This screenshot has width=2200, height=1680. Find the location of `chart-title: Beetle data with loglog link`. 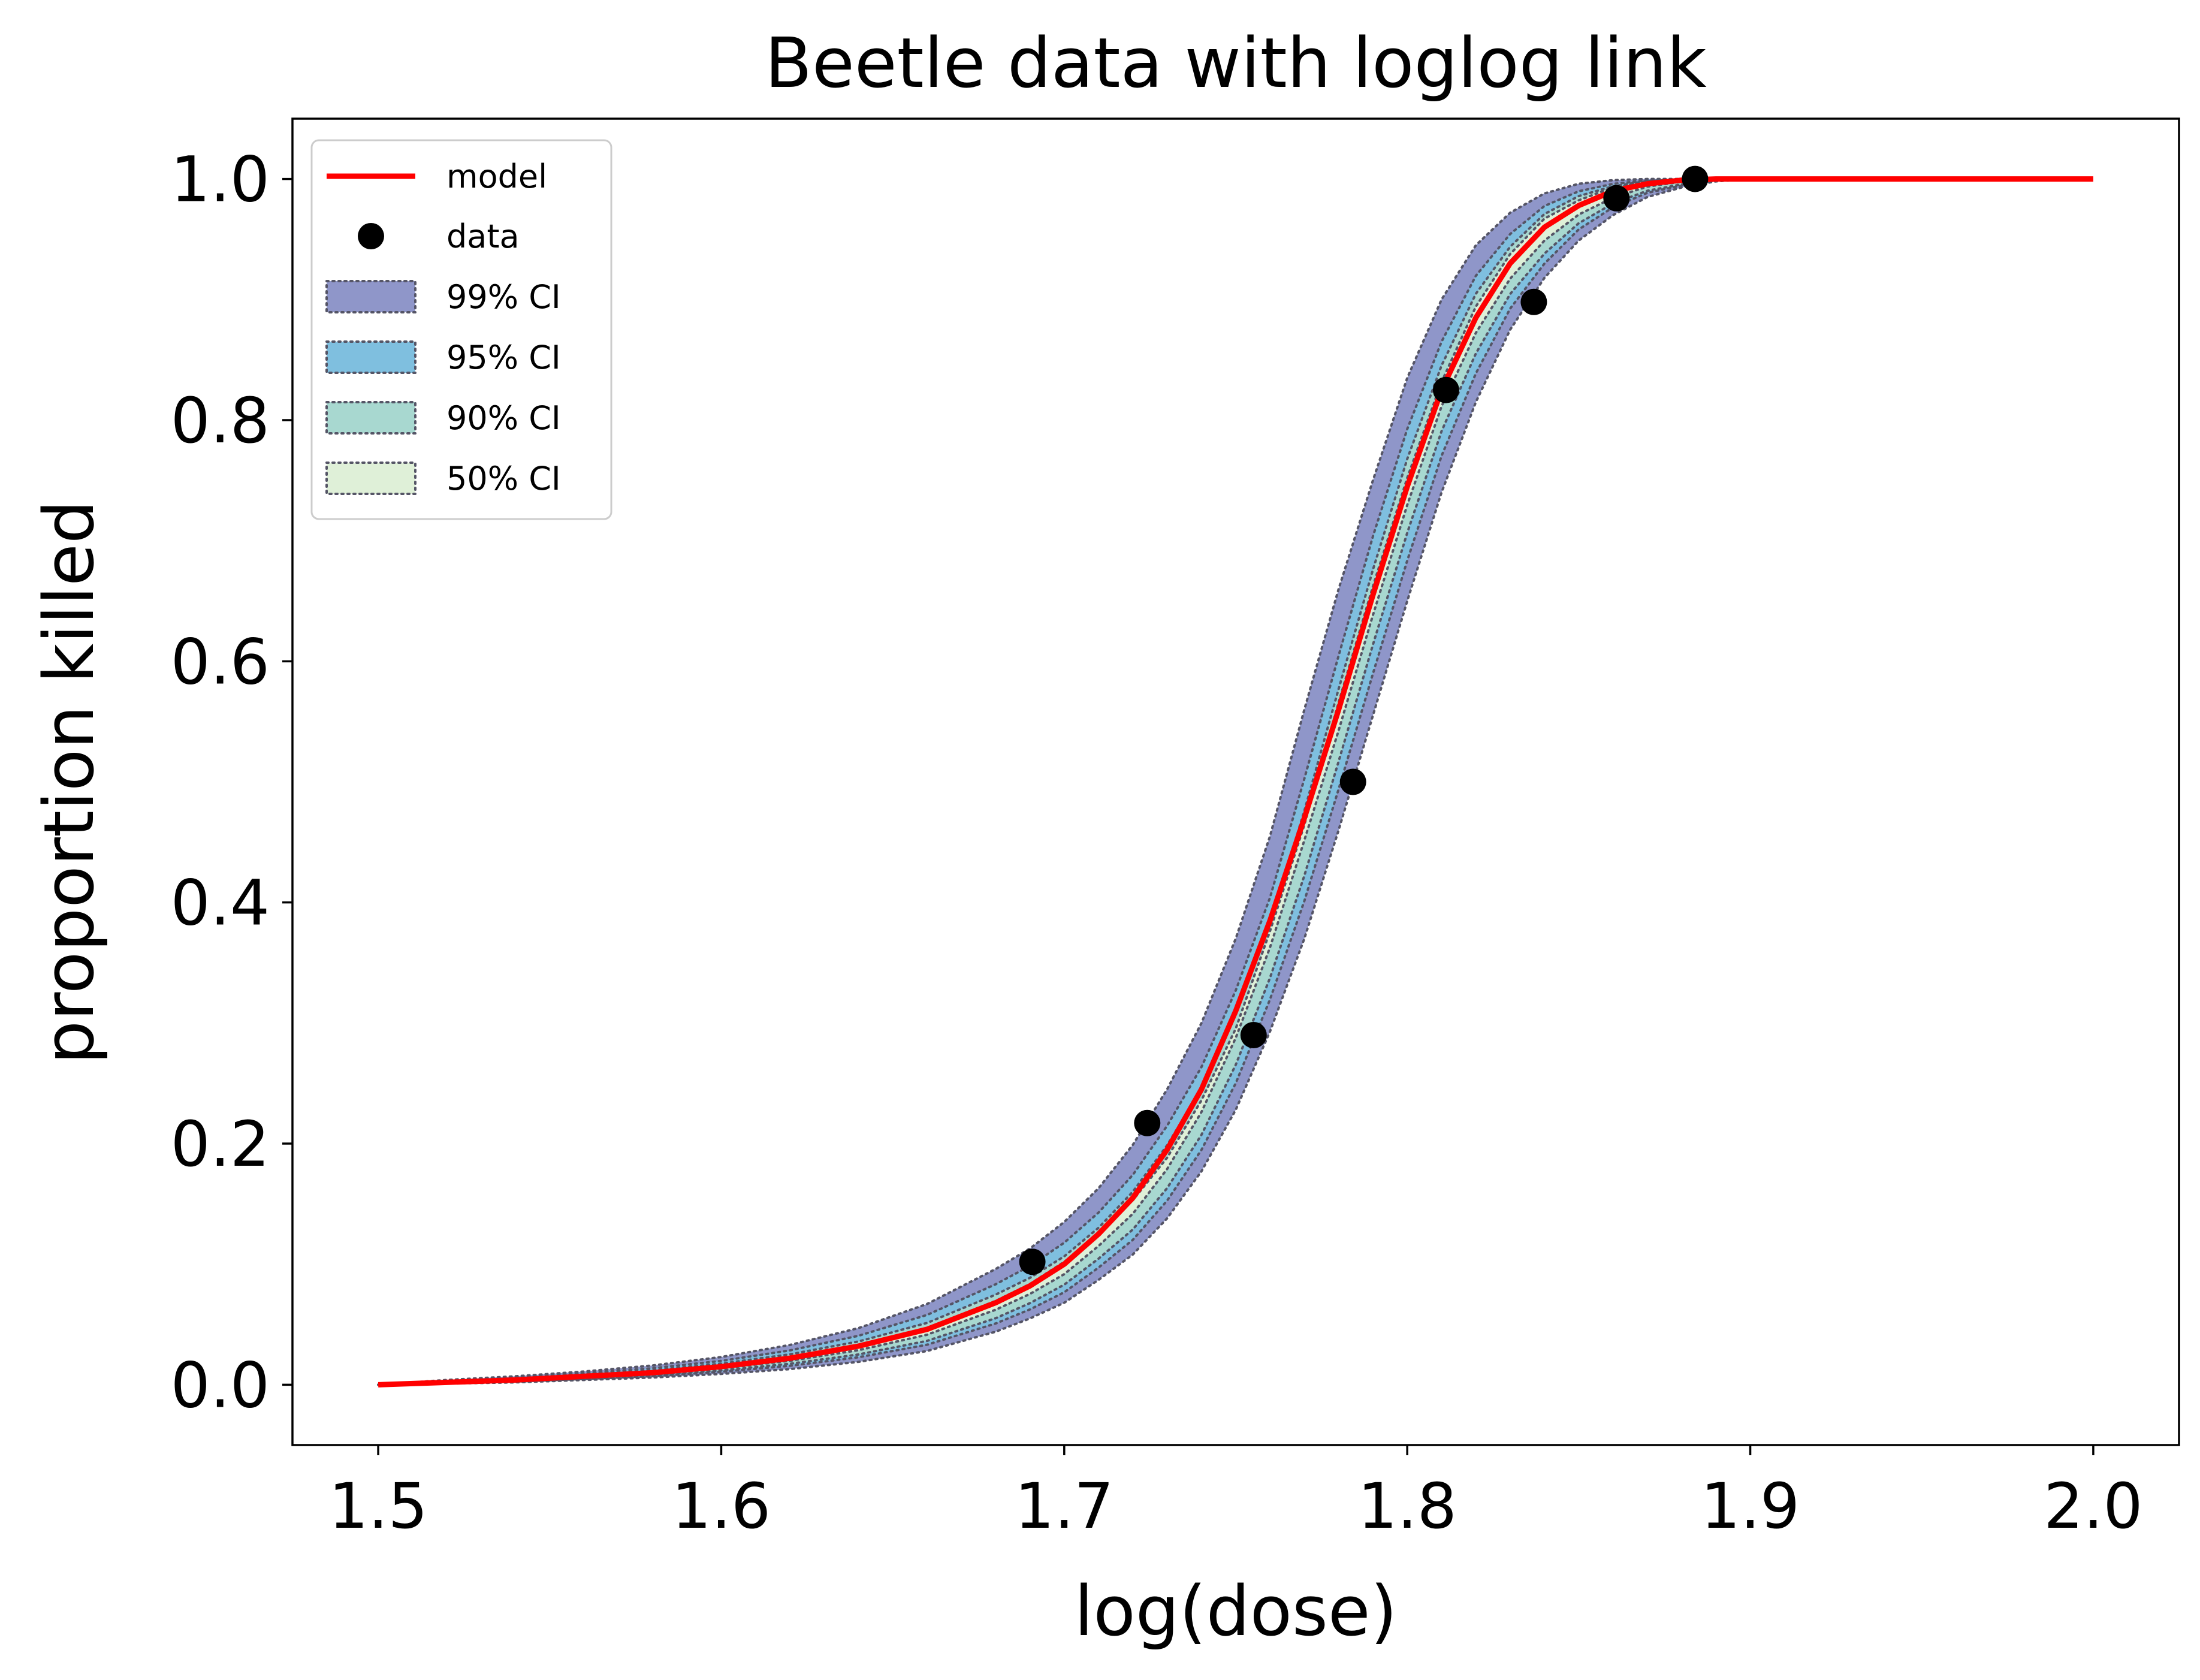

chart-title: Beetle data with loglog link is located at coordinates (1236, 63).